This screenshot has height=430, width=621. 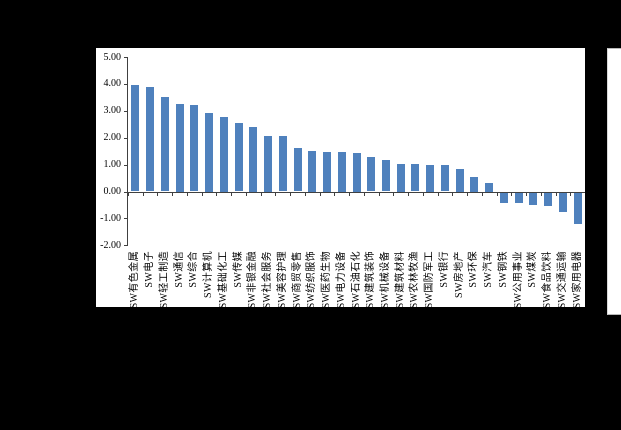 What do you see at coordinates (224, 154) in the screenshot?
I see `bar-SW基础化工` at bounding box center [224, 154].